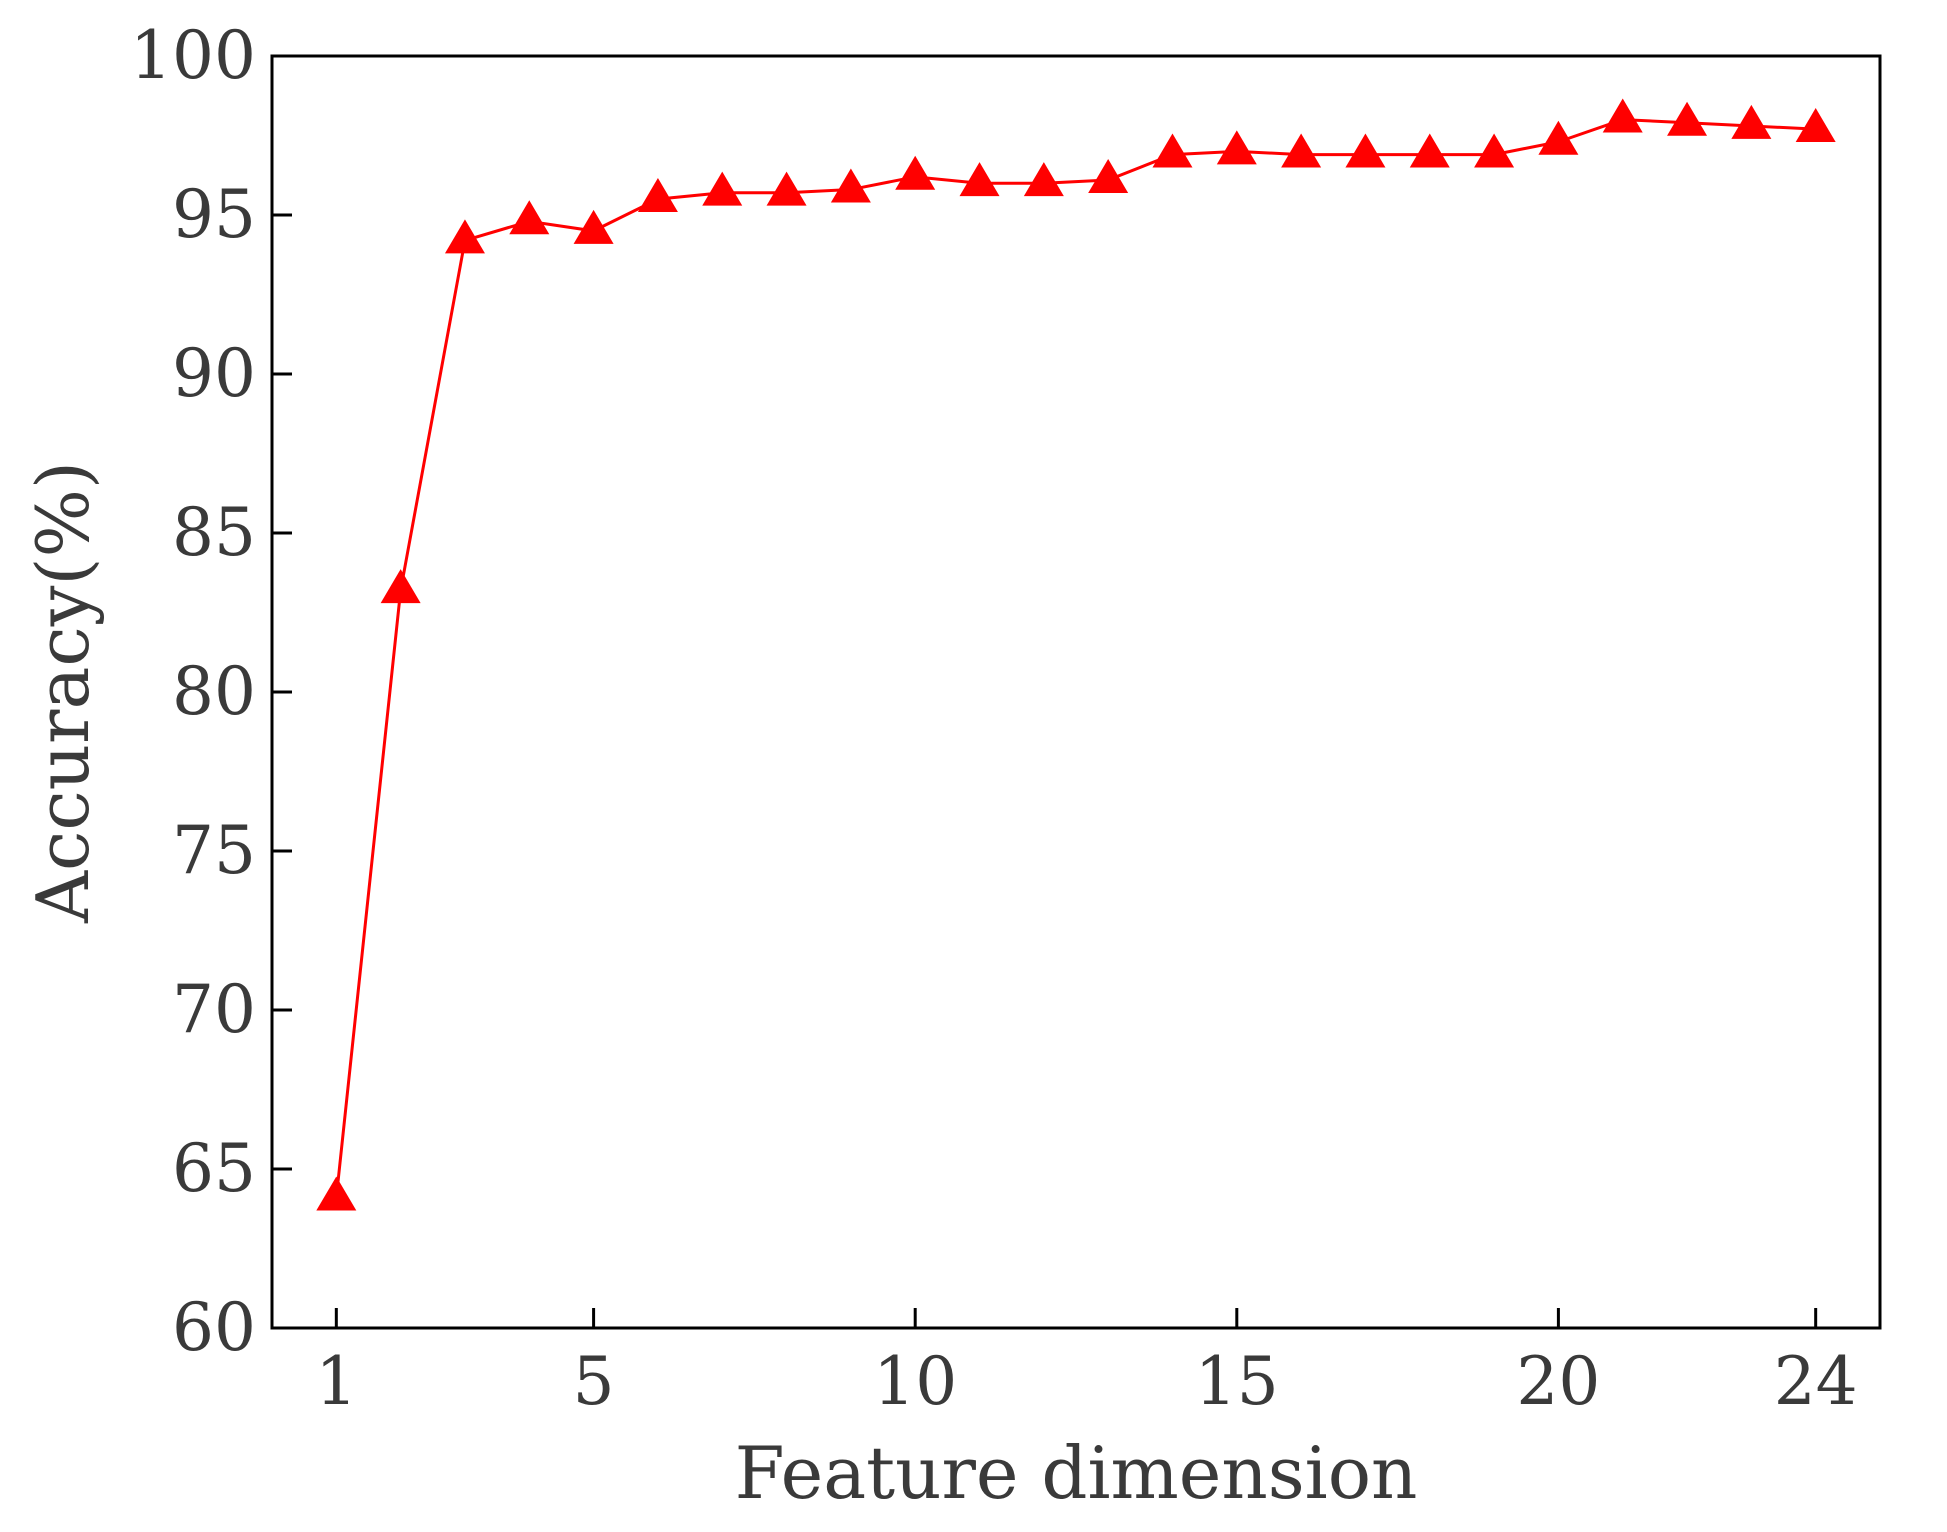 This screenshot has width=1947, height=1532. Describe the element at coordinates (1237, 1381) in the screenshot. I see `x-tick-label: 15` at that location.